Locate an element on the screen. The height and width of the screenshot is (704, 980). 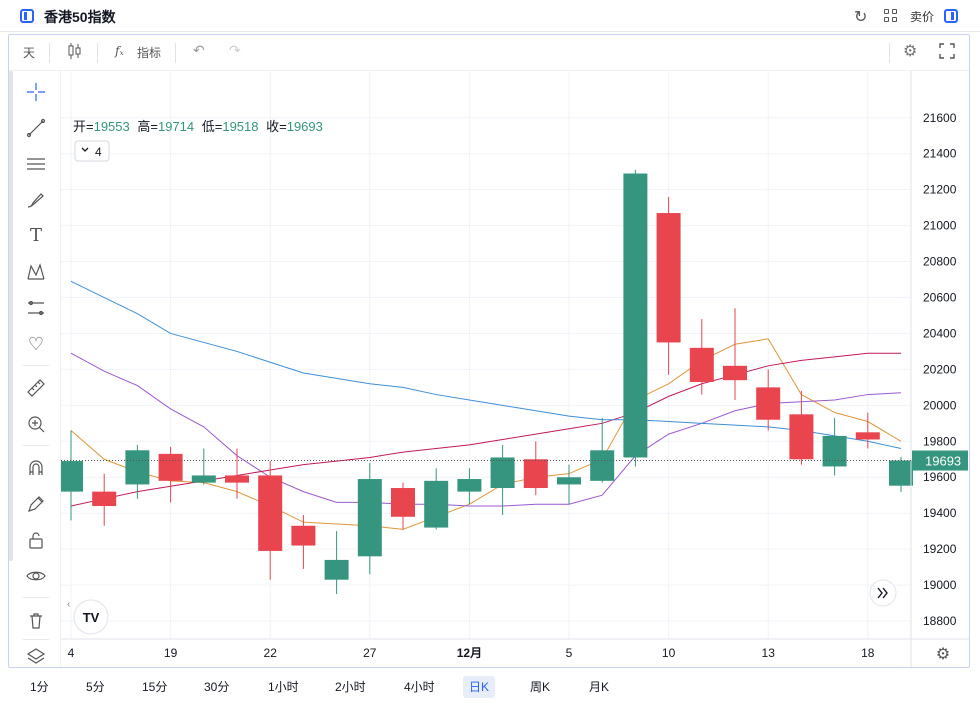
ohlc-readout: 开=19553 高=19714 低=19518 收=19693 is located at coordinates (198, 126).